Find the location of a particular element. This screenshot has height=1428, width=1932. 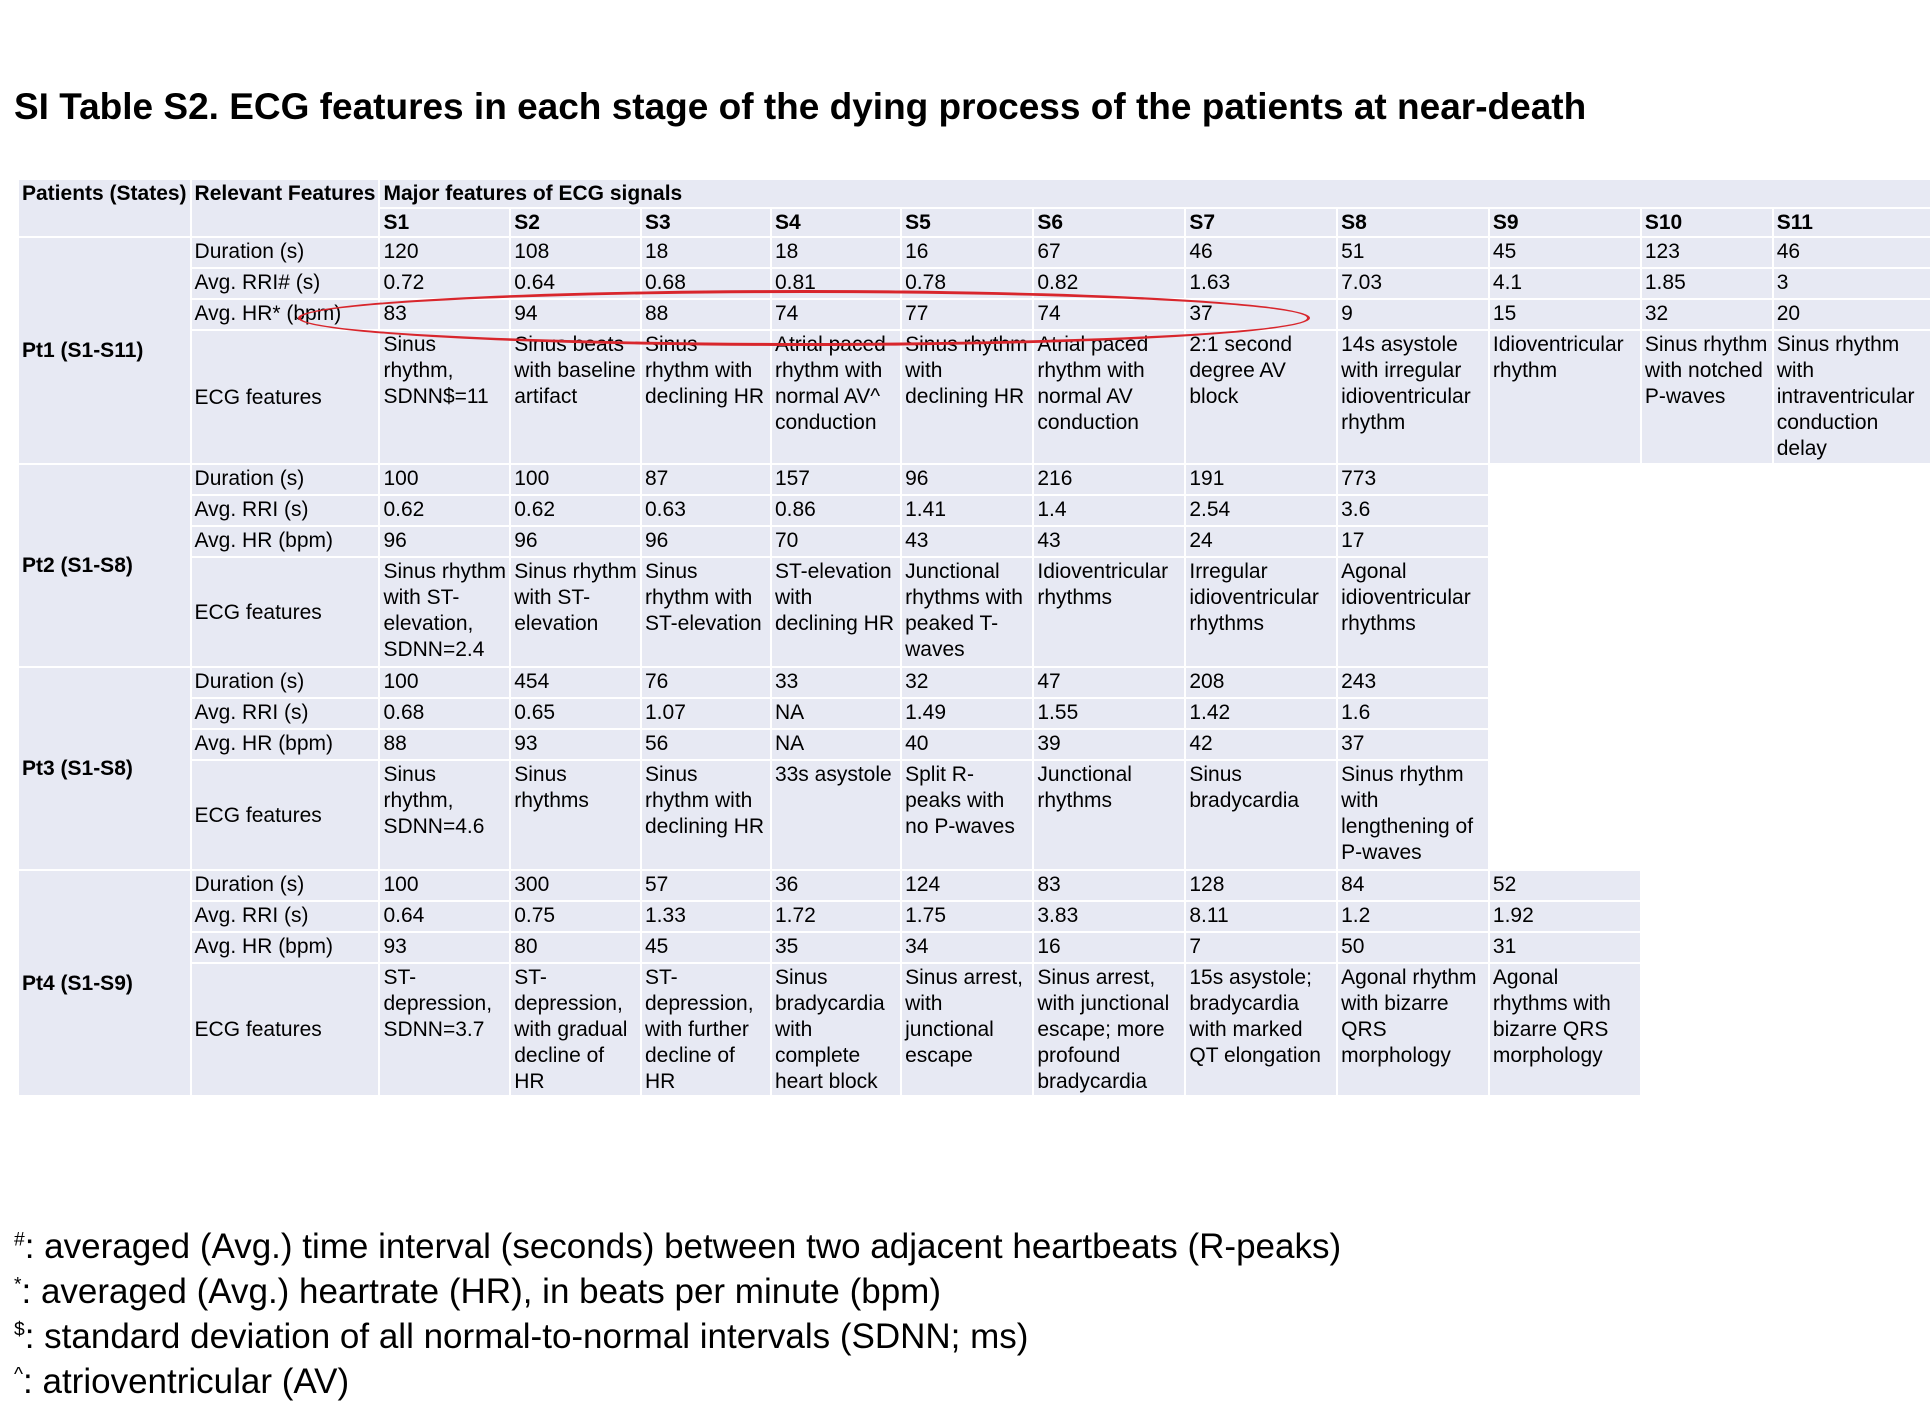

ecg-feature-cell: 2:1 second degree AV block is located at coordinates (1261, 397).